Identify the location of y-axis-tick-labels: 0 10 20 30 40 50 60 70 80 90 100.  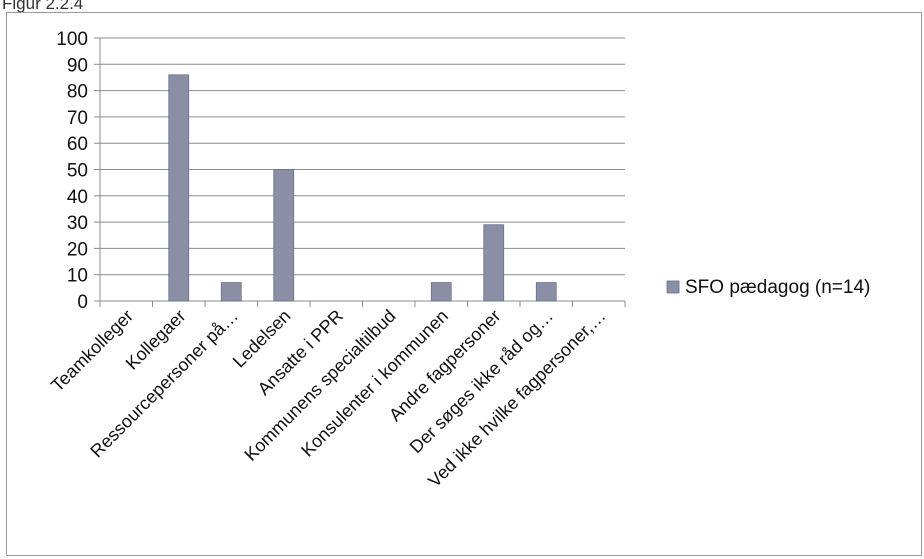
(72, 171).